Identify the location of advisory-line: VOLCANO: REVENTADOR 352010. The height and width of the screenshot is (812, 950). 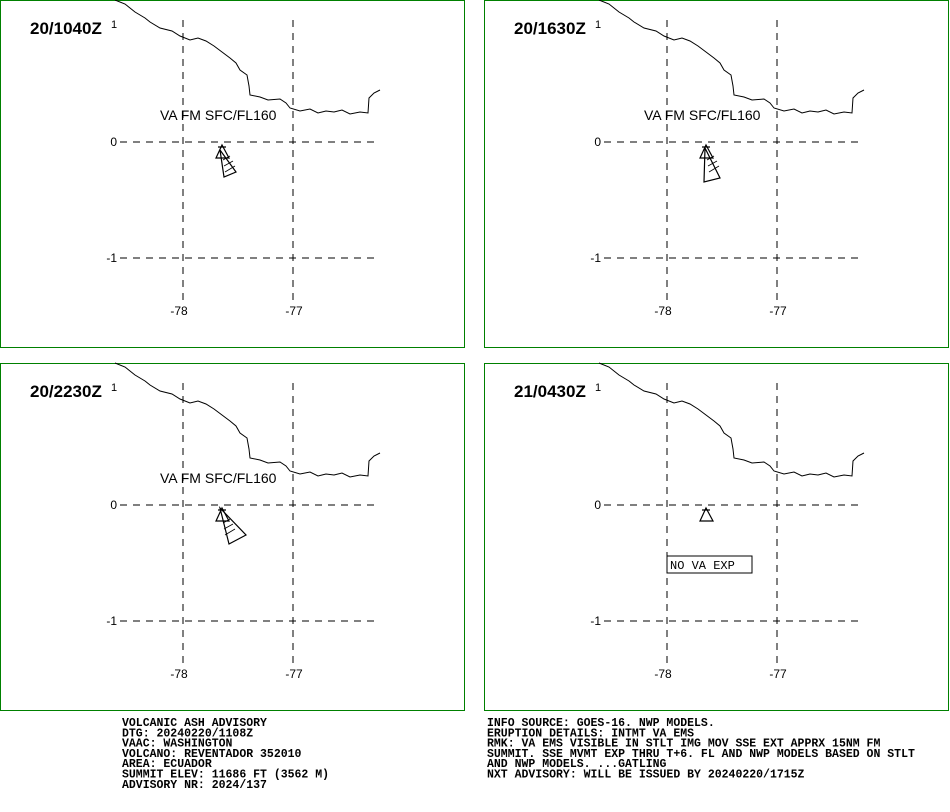
(212, 754).